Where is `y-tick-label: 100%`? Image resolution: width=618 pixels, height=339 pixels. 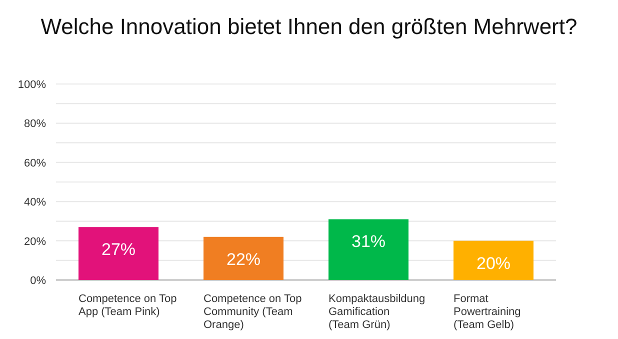 y-tick-label: 100% is located at coordinates (32, 85).